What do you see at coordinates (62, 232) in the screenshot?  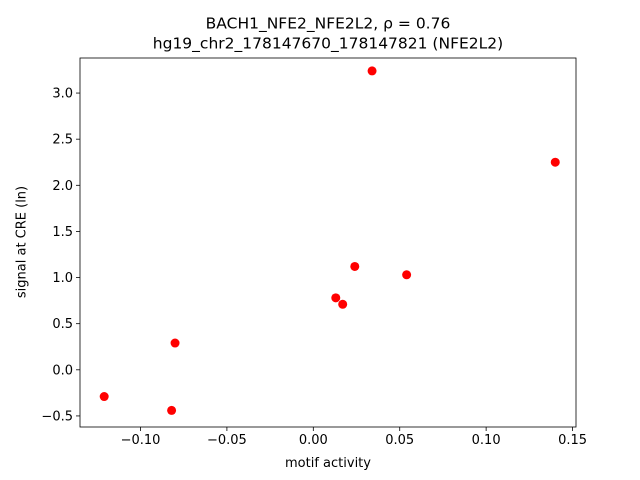 I see `y-tick-label: 1.5` at bounding box center [62, 232].